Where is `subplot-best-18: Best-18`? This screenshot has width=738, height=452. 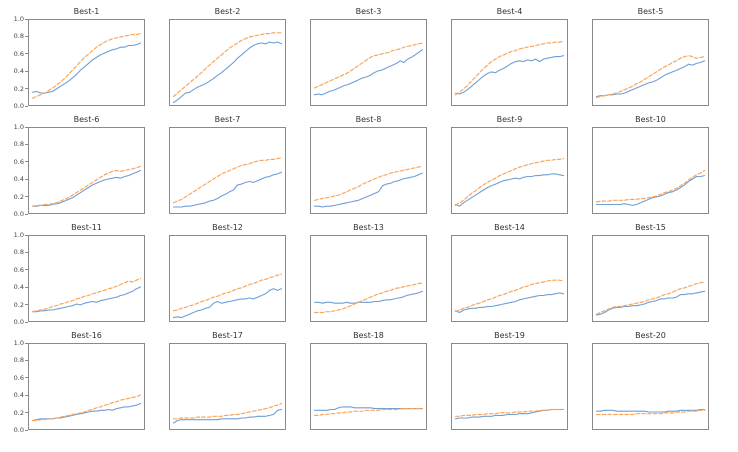 subplot-best-18: Best-18 is located at coordinates (368, 379).